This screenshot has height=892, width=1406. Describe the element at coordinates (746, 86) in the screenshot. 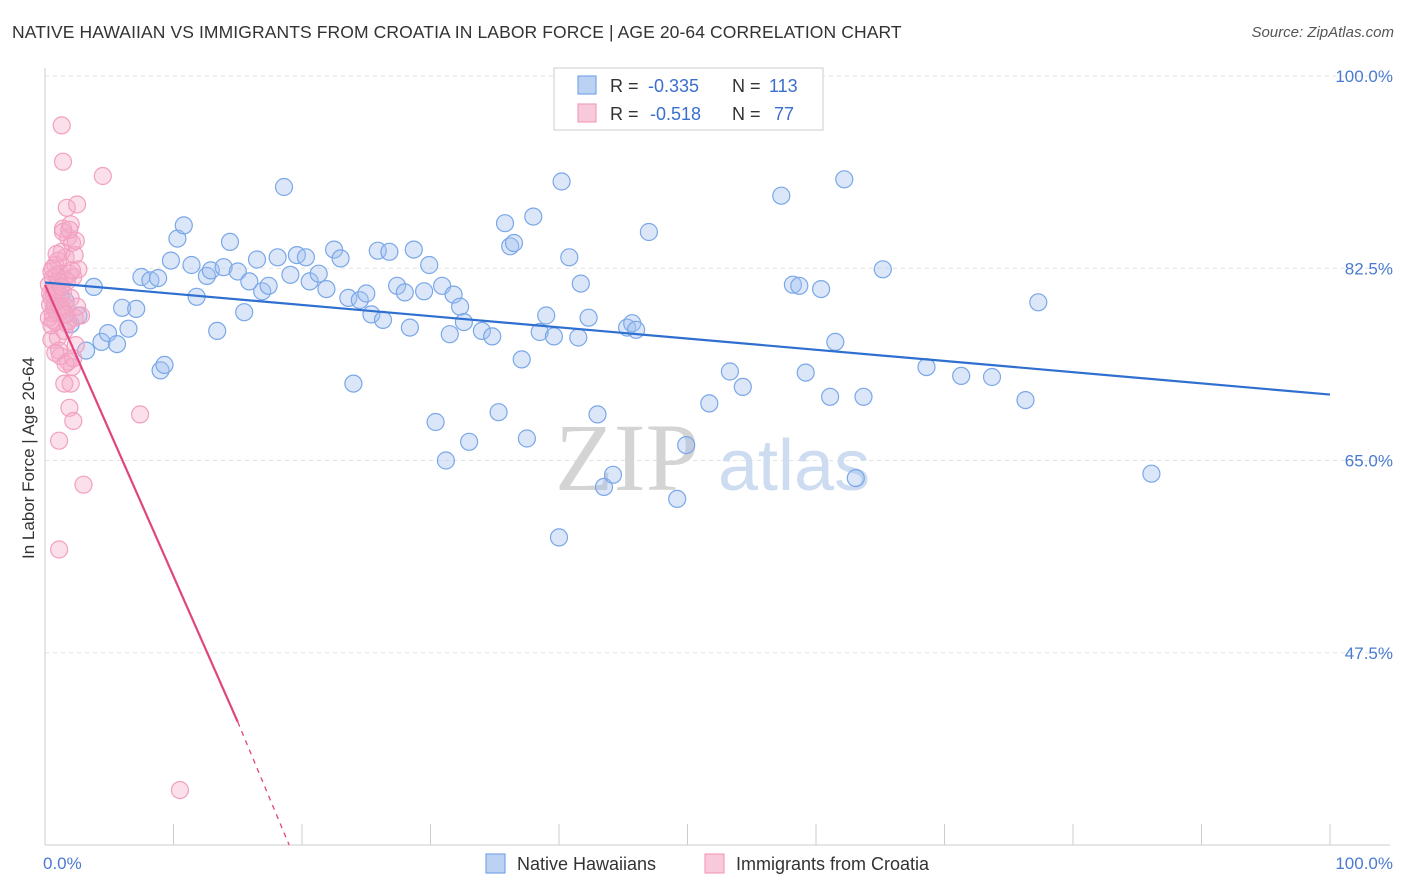

I see `legend-n-label-blue: N =` at that location.